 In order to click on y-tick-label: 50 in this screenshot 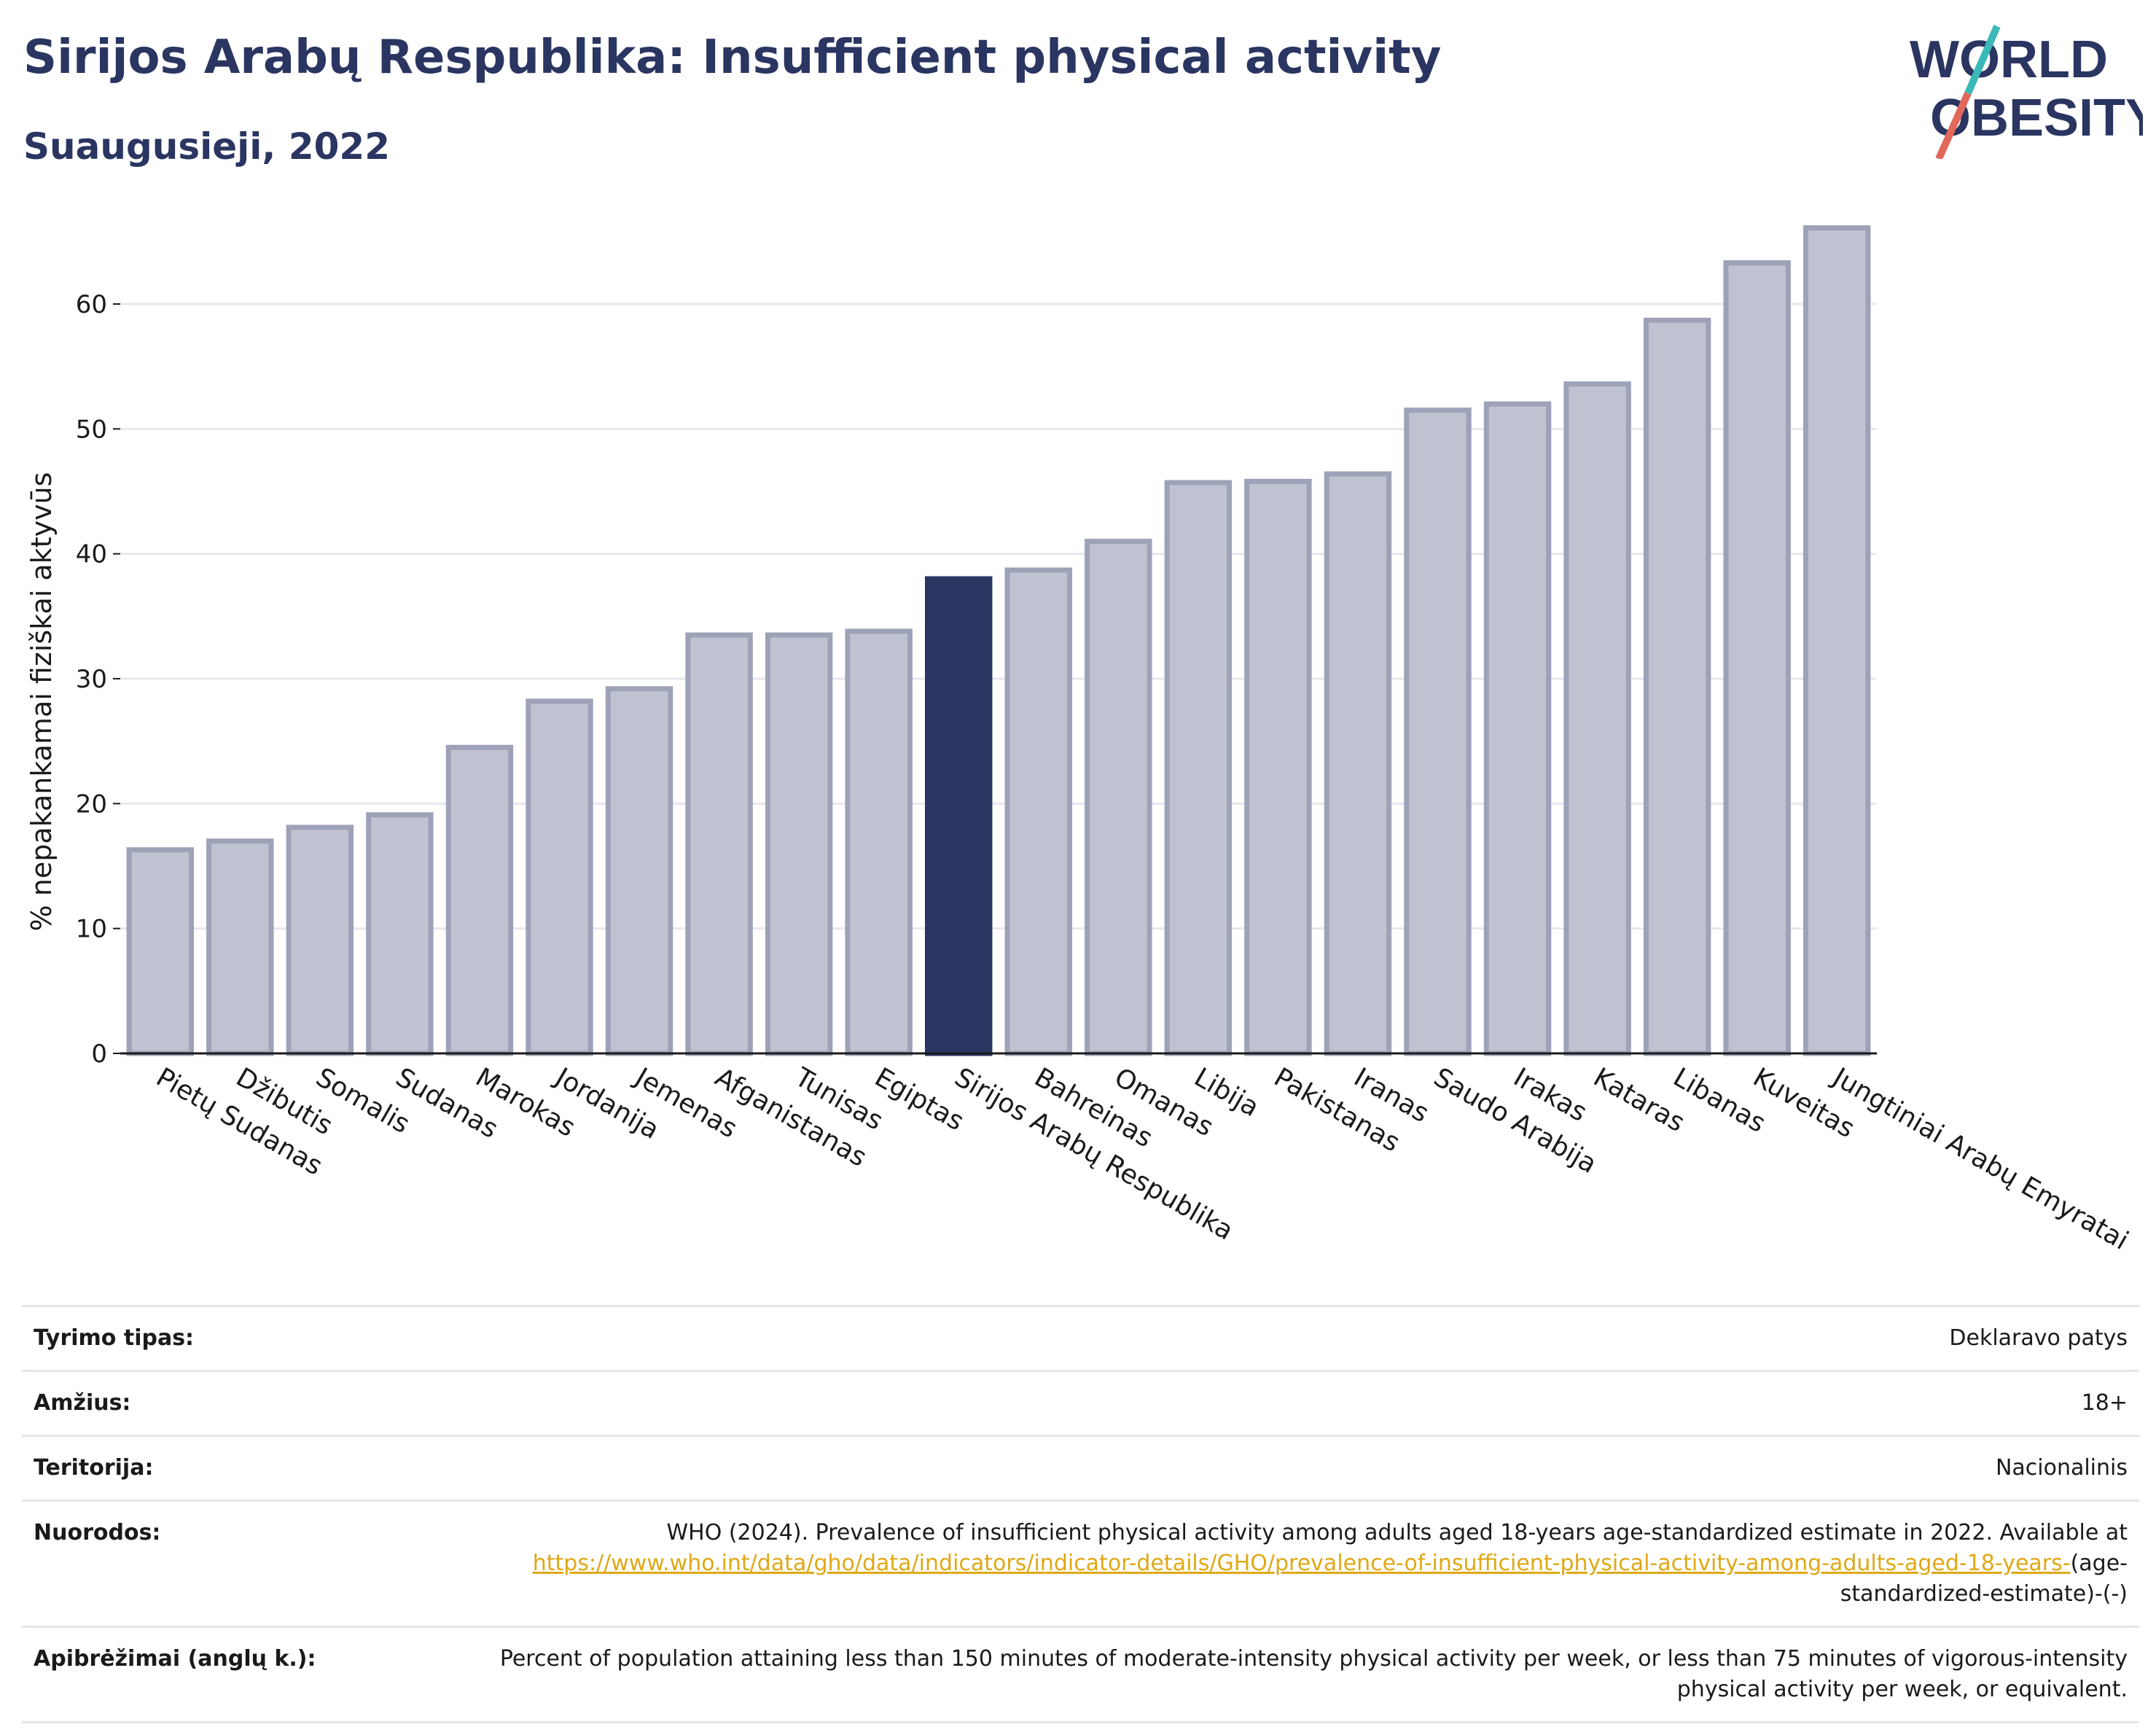, I will do `click(92, 429)`.